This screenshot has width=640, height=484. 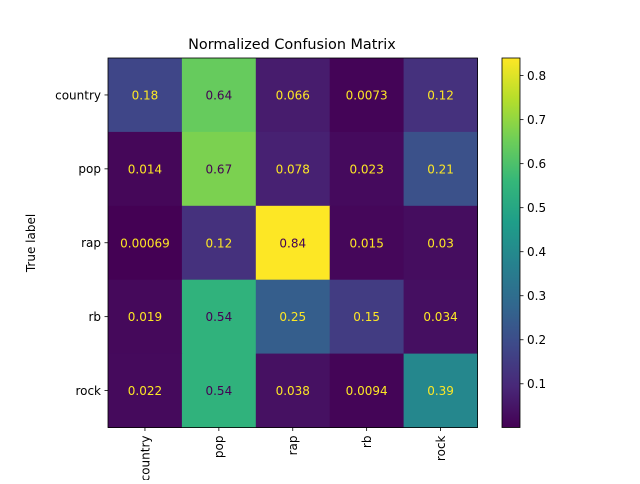 I want to click on cell-value-label: 0.18, so click(x=145, y=95).